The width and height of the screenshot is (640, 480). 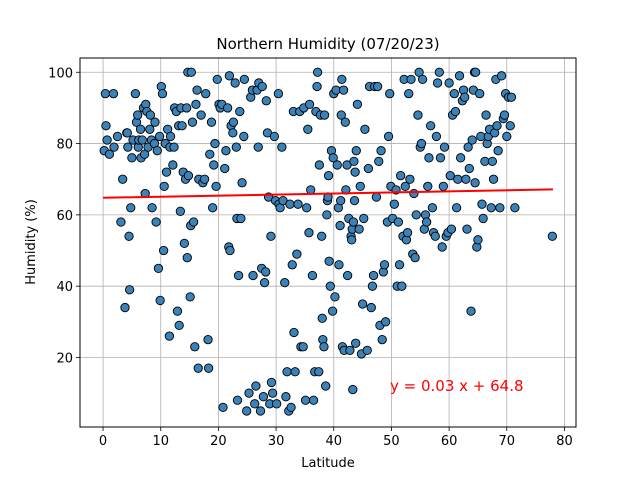 What do you see at coordinates (333, 441) in the screenshot?
I see `x-tick-label: 40` at bounding box center [333, 441].